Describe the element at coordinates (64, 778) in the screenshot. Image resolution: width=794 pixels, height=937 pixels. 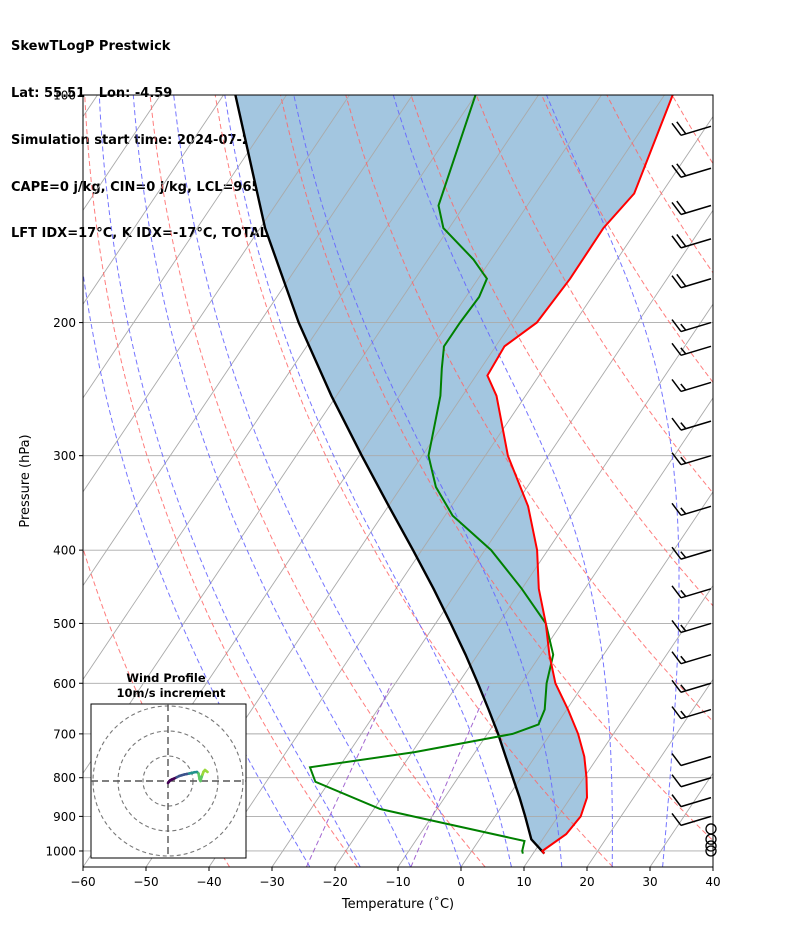
I see `y-tick-label: 800` at that location.